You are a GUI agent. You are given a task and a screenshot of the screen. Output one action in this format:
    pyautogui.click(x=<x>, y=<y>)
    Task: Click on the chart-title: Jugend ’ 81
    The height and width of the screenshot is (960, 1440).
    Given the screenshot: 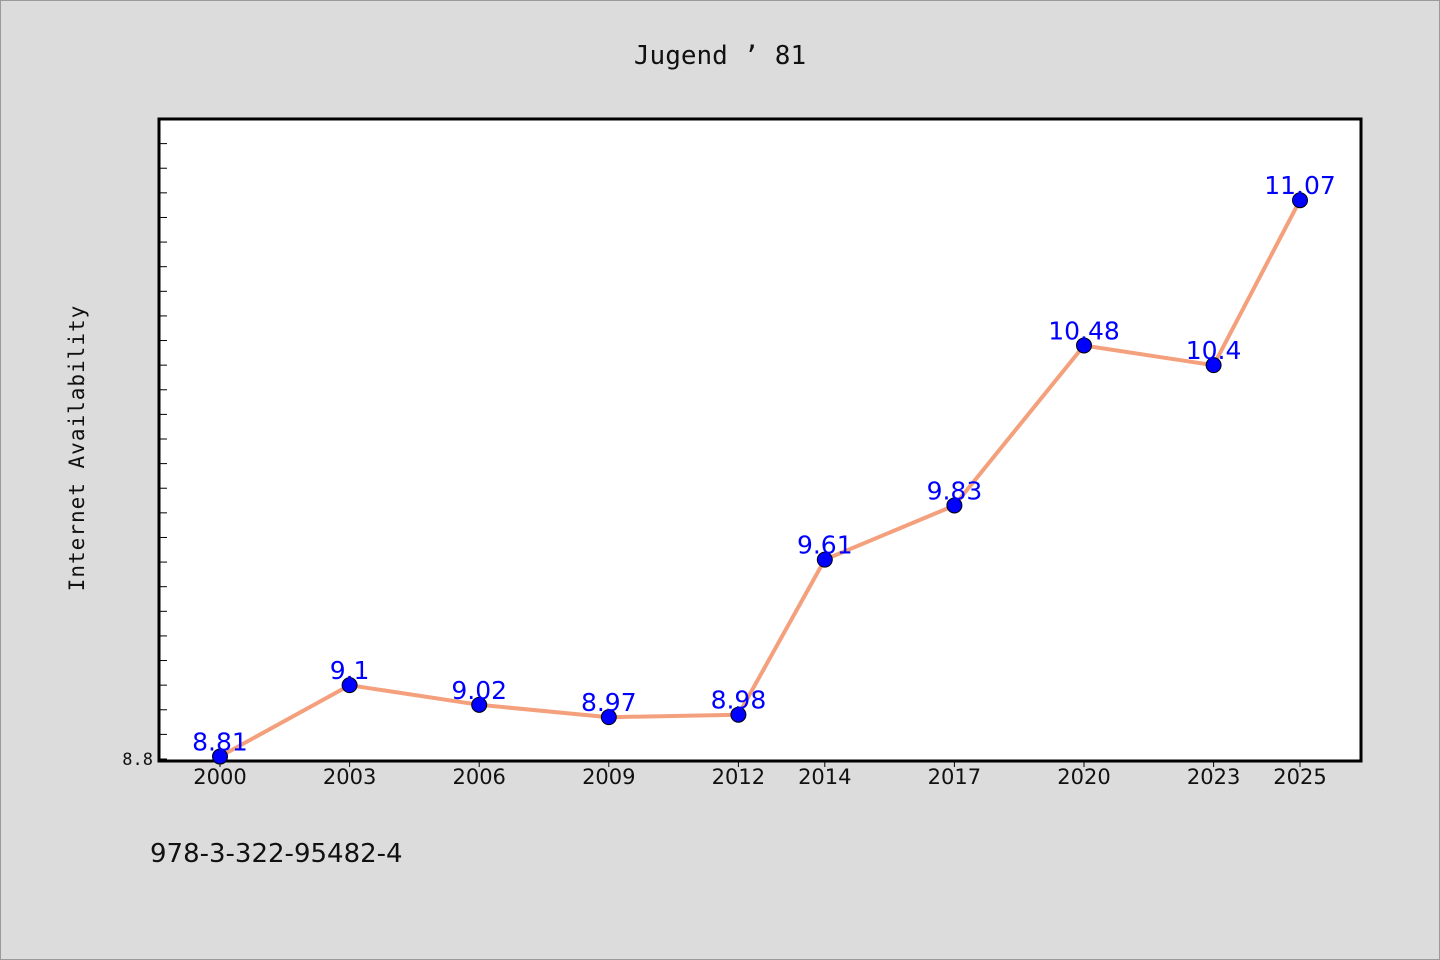 What is the action you would take?
    pyautogui.click(x=720, y=56)
    